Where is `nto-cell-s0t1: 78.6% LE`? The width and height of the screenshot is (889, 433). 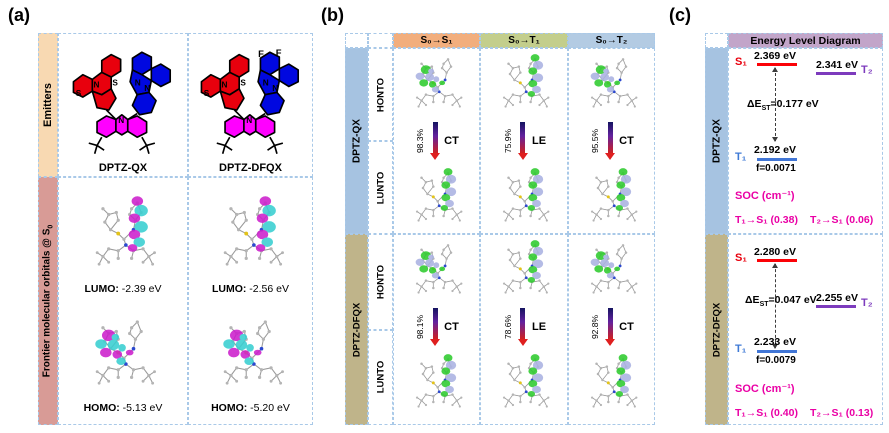
nto-cell-s0t1: 78.6% LE is located at coordinates (524, 329).